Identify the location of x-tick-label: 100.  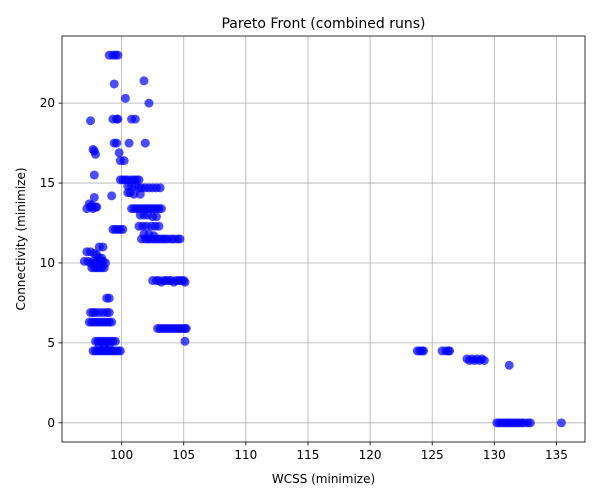
(121, 455).